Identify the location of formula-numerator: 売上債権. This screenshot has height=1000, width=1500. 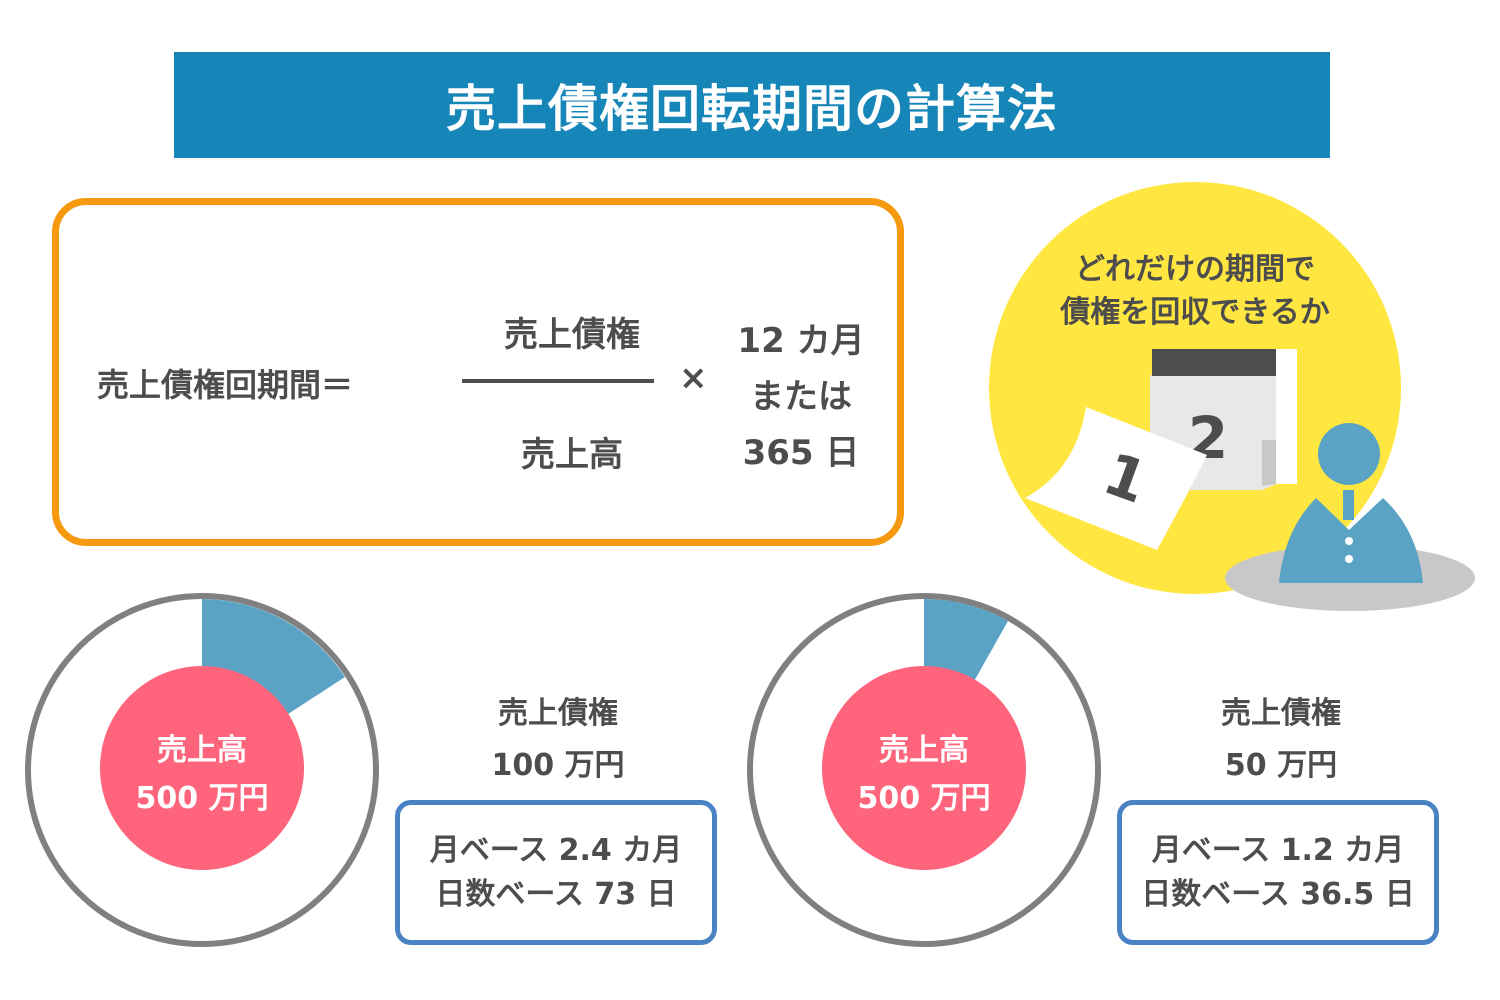
(572, 335).